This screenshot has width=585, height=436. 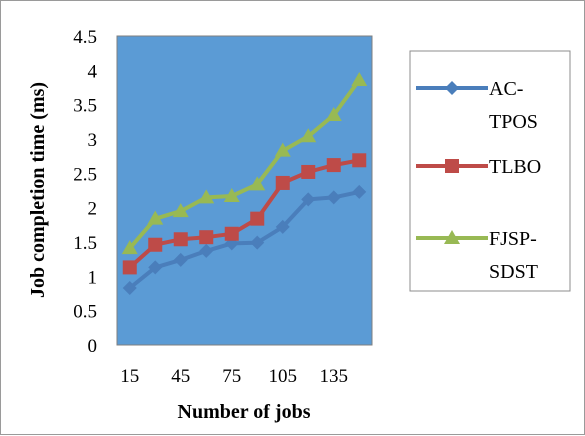 I want to click on y-tick-label: 1.5, so click(x=85, y=243).